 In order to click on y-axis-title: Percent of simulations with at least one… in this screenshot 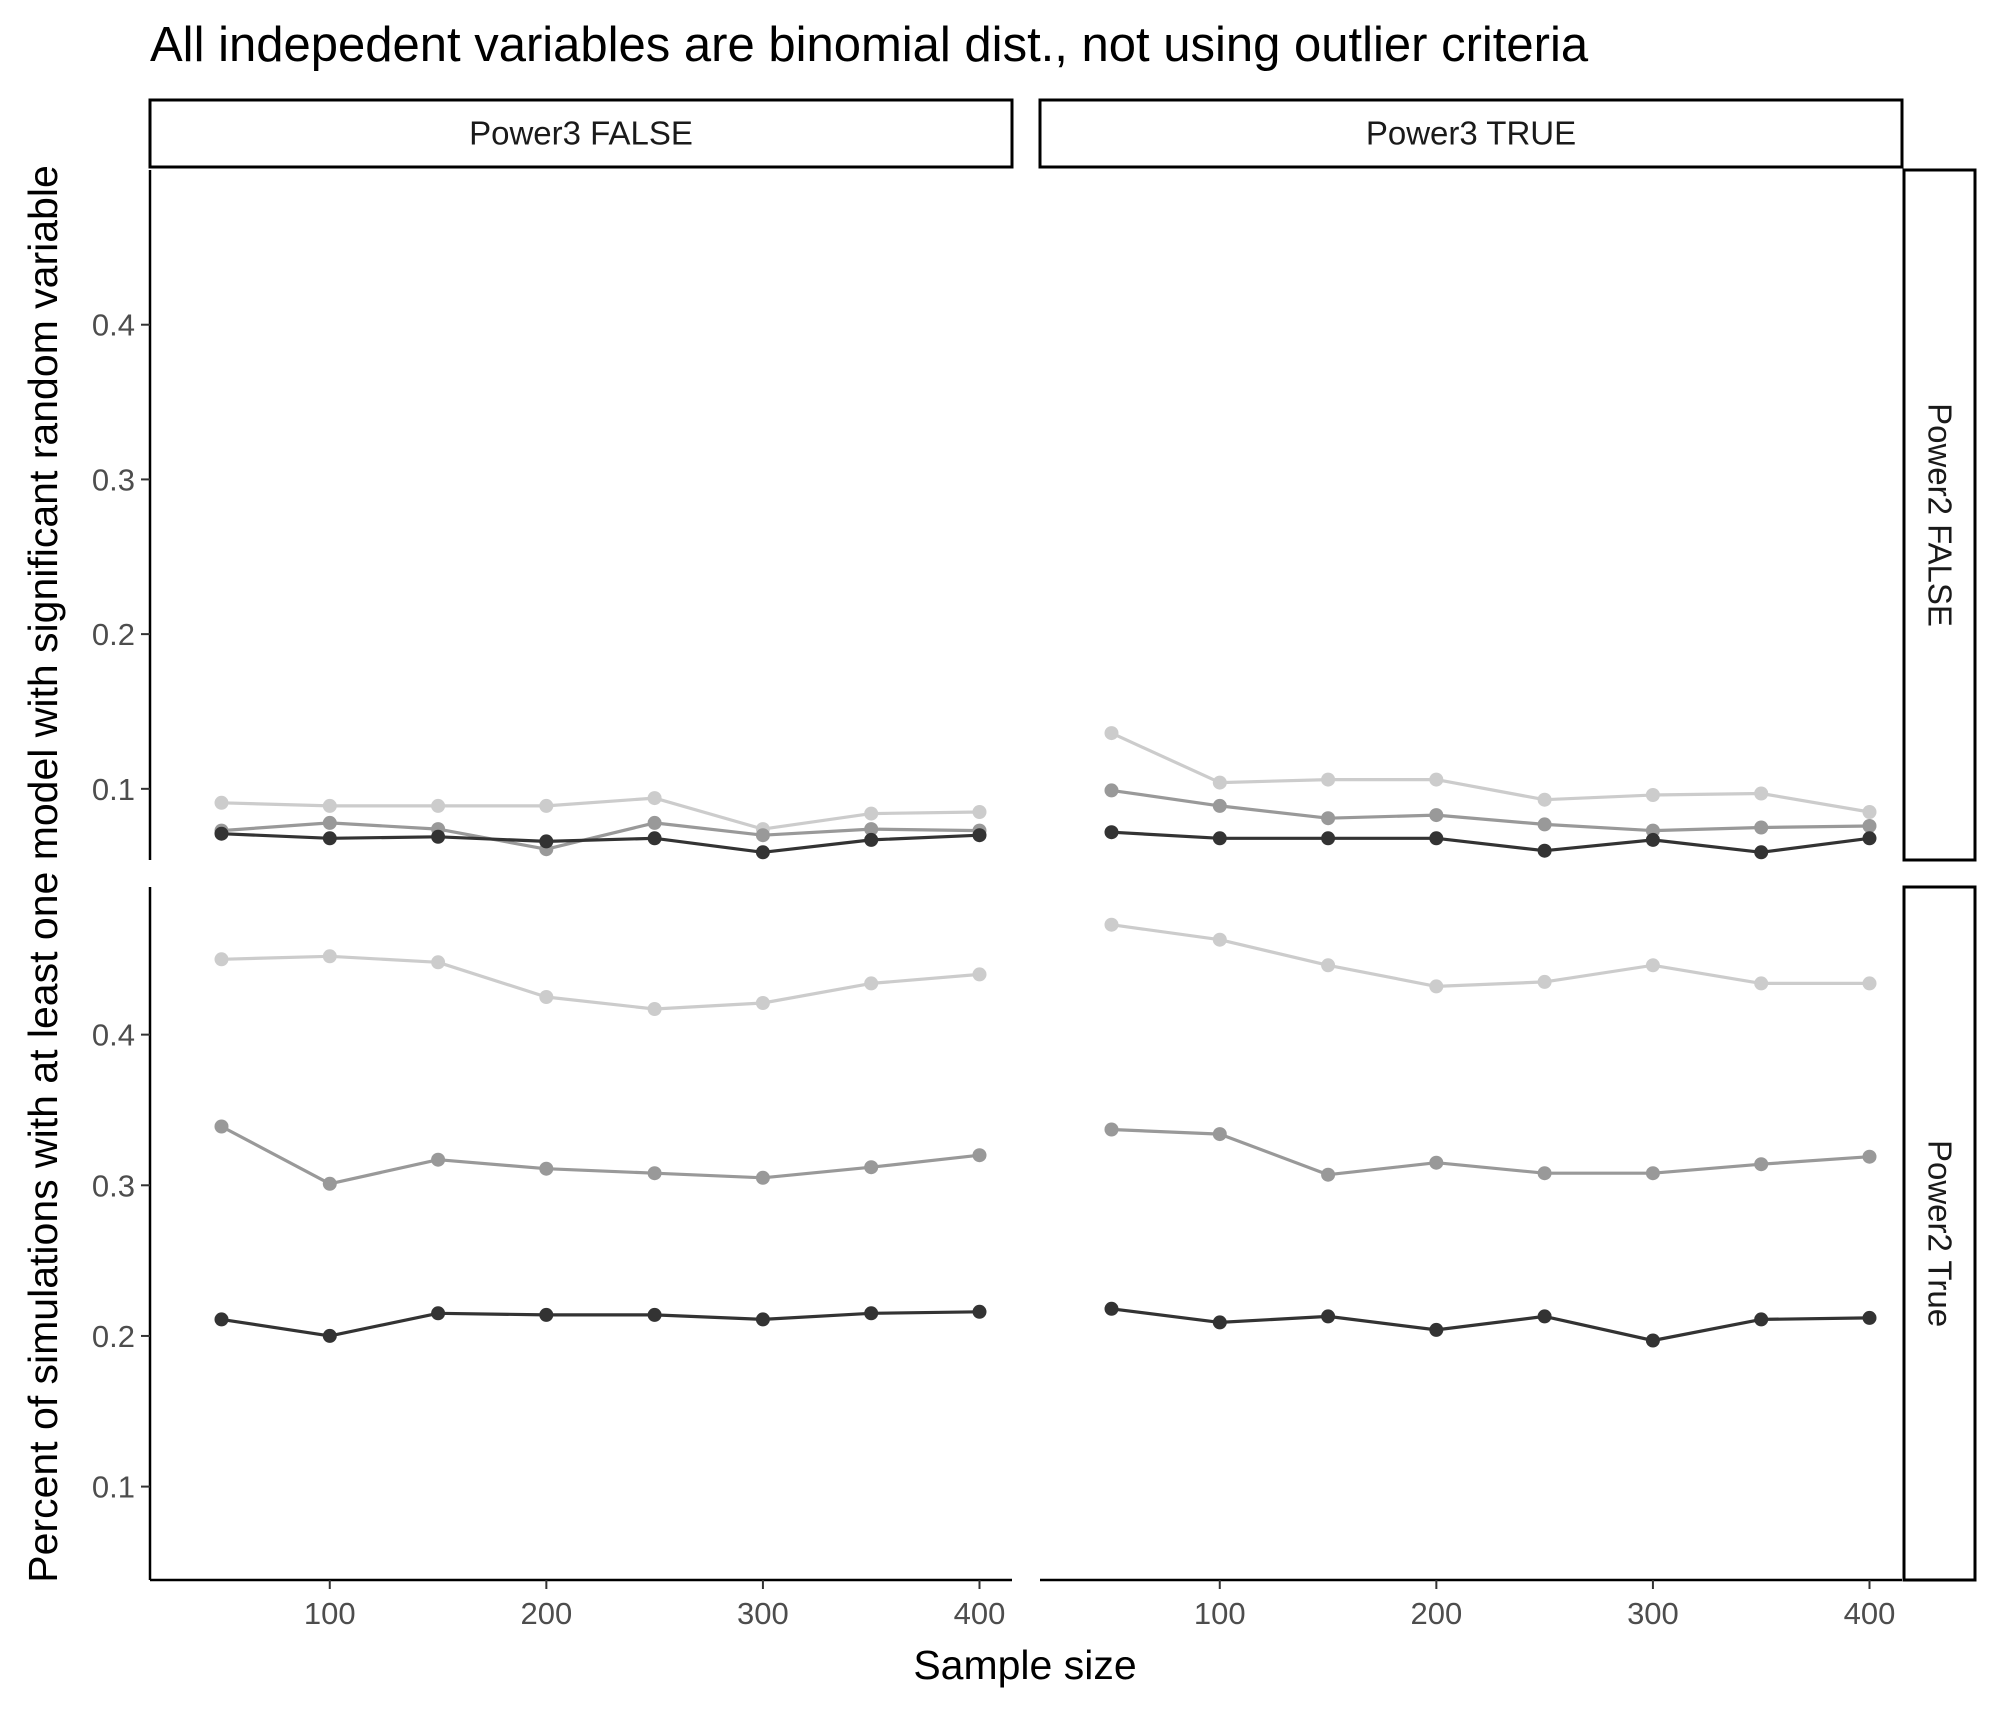, I will do `click(43, 873)`.